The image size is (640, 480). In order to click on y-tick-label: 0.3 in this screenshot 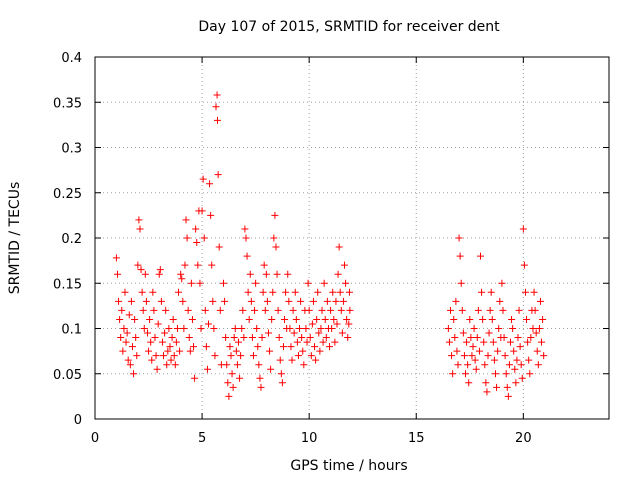, I will do `click(71, 149)`.